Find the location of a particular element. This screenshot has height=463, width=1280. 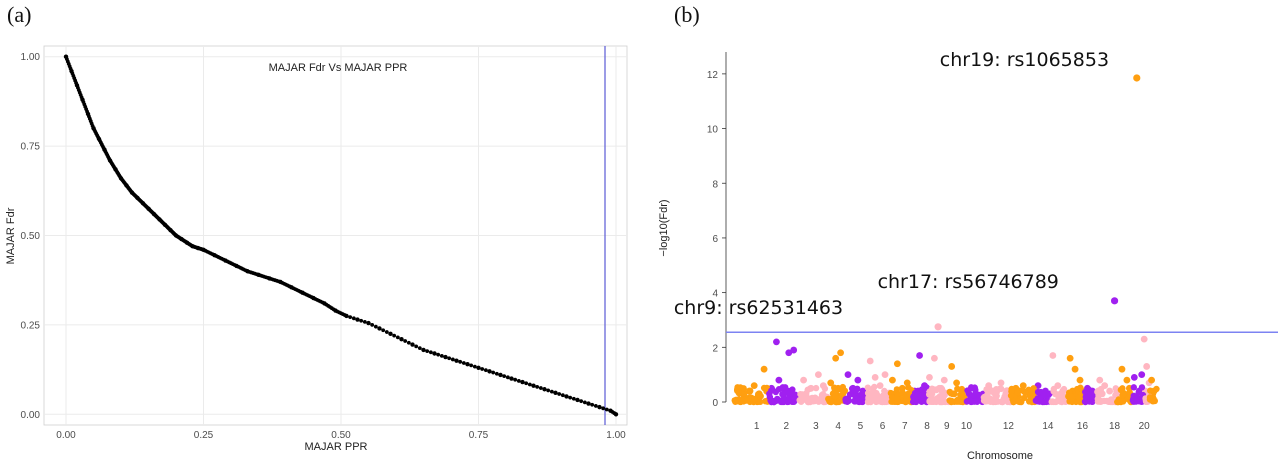

panel-a-xlabel: MAJAR PPR is located at coordinates (336, 447).